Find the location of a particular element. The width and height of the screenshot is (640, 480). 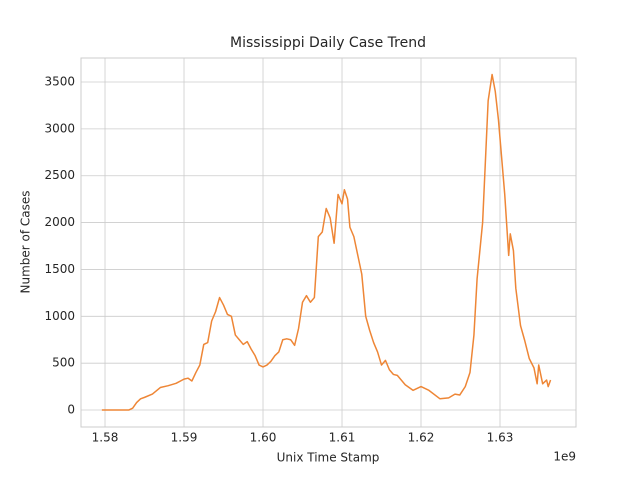

x-tick-label: 1.59 is located at coordinates (184, 438).